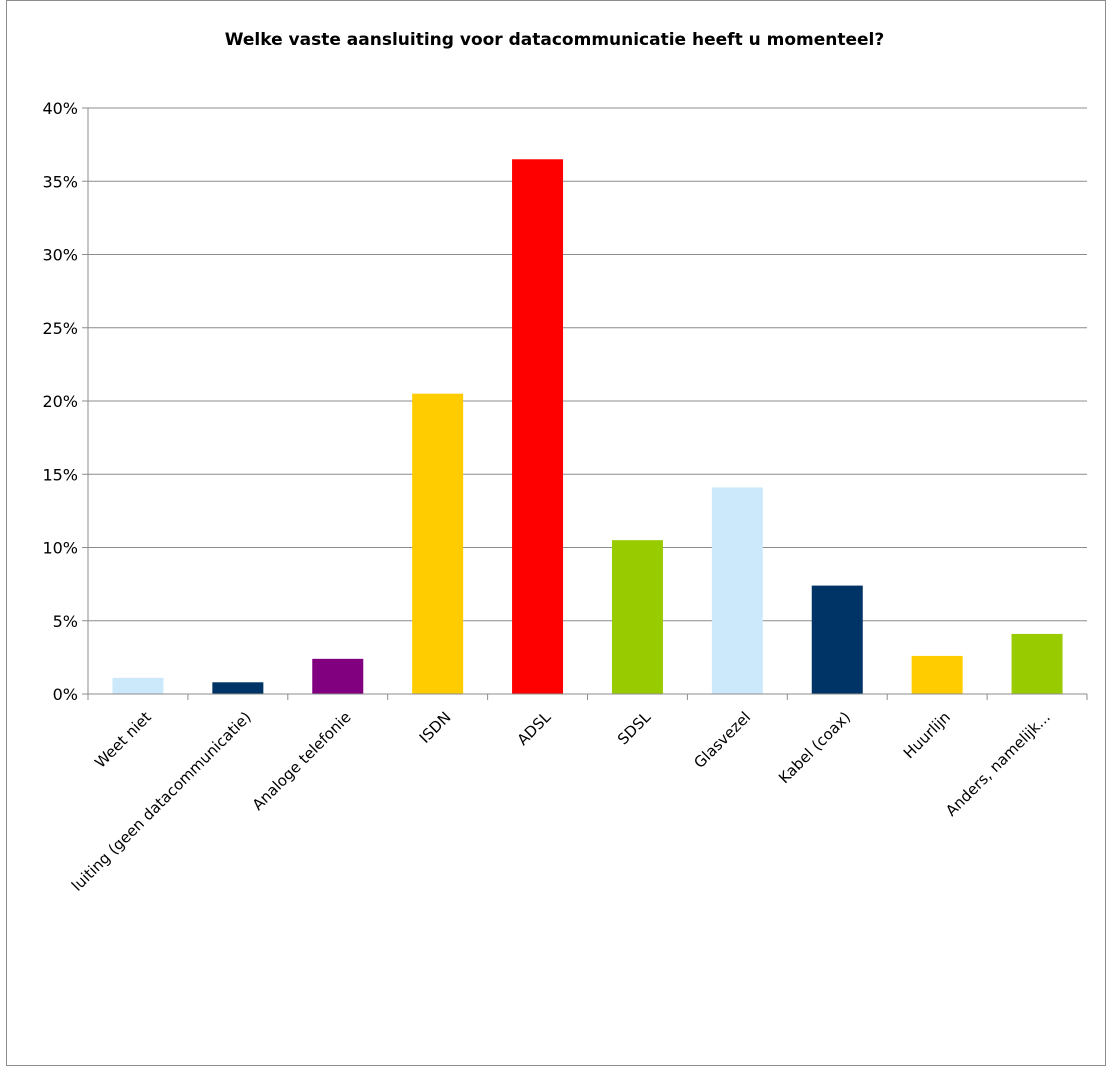 Image resolution: width=1109 pixels, height=1070 pixels. I want to click on x-category-label: ADSL, so click(534, 728).